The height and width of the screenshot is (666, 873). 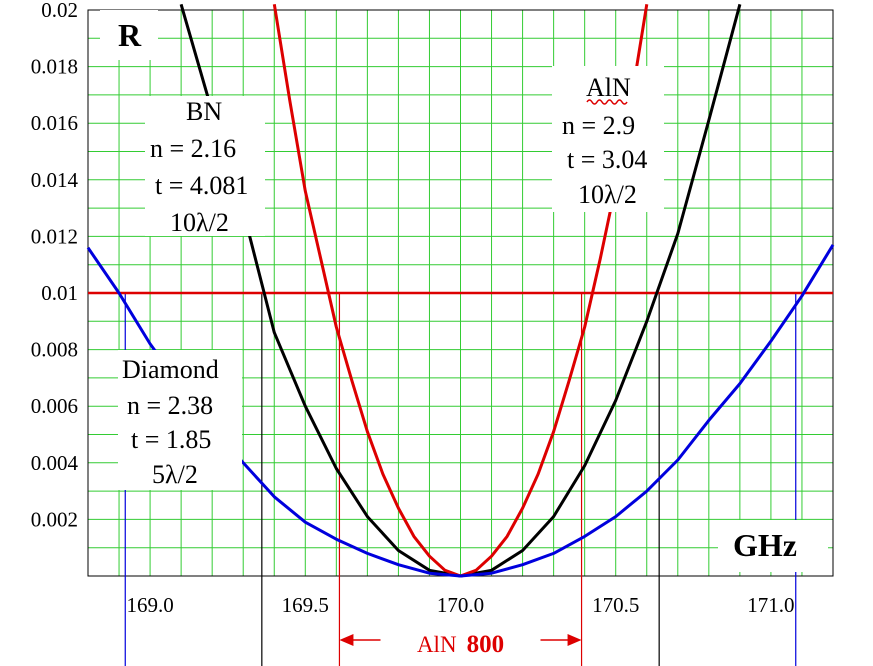 I want to click on bandwidth-label-name: AlN, so click(x=437, y=644).